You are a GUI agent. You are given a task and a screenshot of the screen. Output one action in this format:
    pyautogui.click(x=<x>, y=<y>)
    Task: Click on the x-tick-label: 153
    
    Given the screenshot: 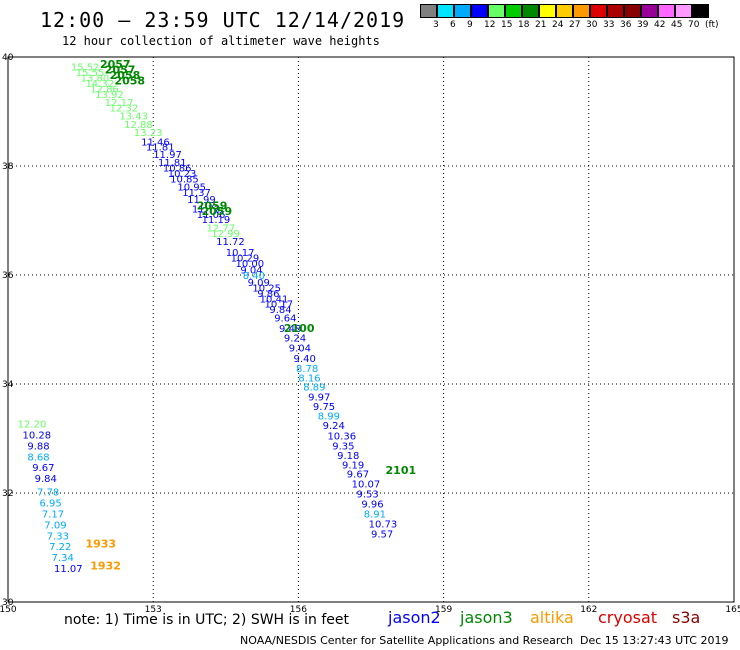 What is the action you would take?
    pyautogui.click(x=153, y=610)
    